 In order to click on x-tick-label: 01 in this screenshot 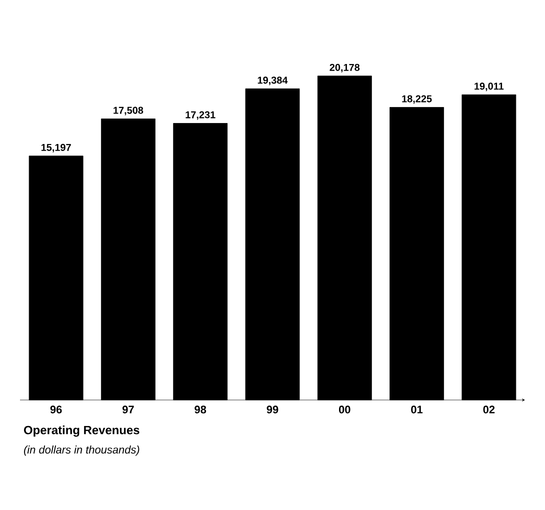, I will do `click(417, 410)`.